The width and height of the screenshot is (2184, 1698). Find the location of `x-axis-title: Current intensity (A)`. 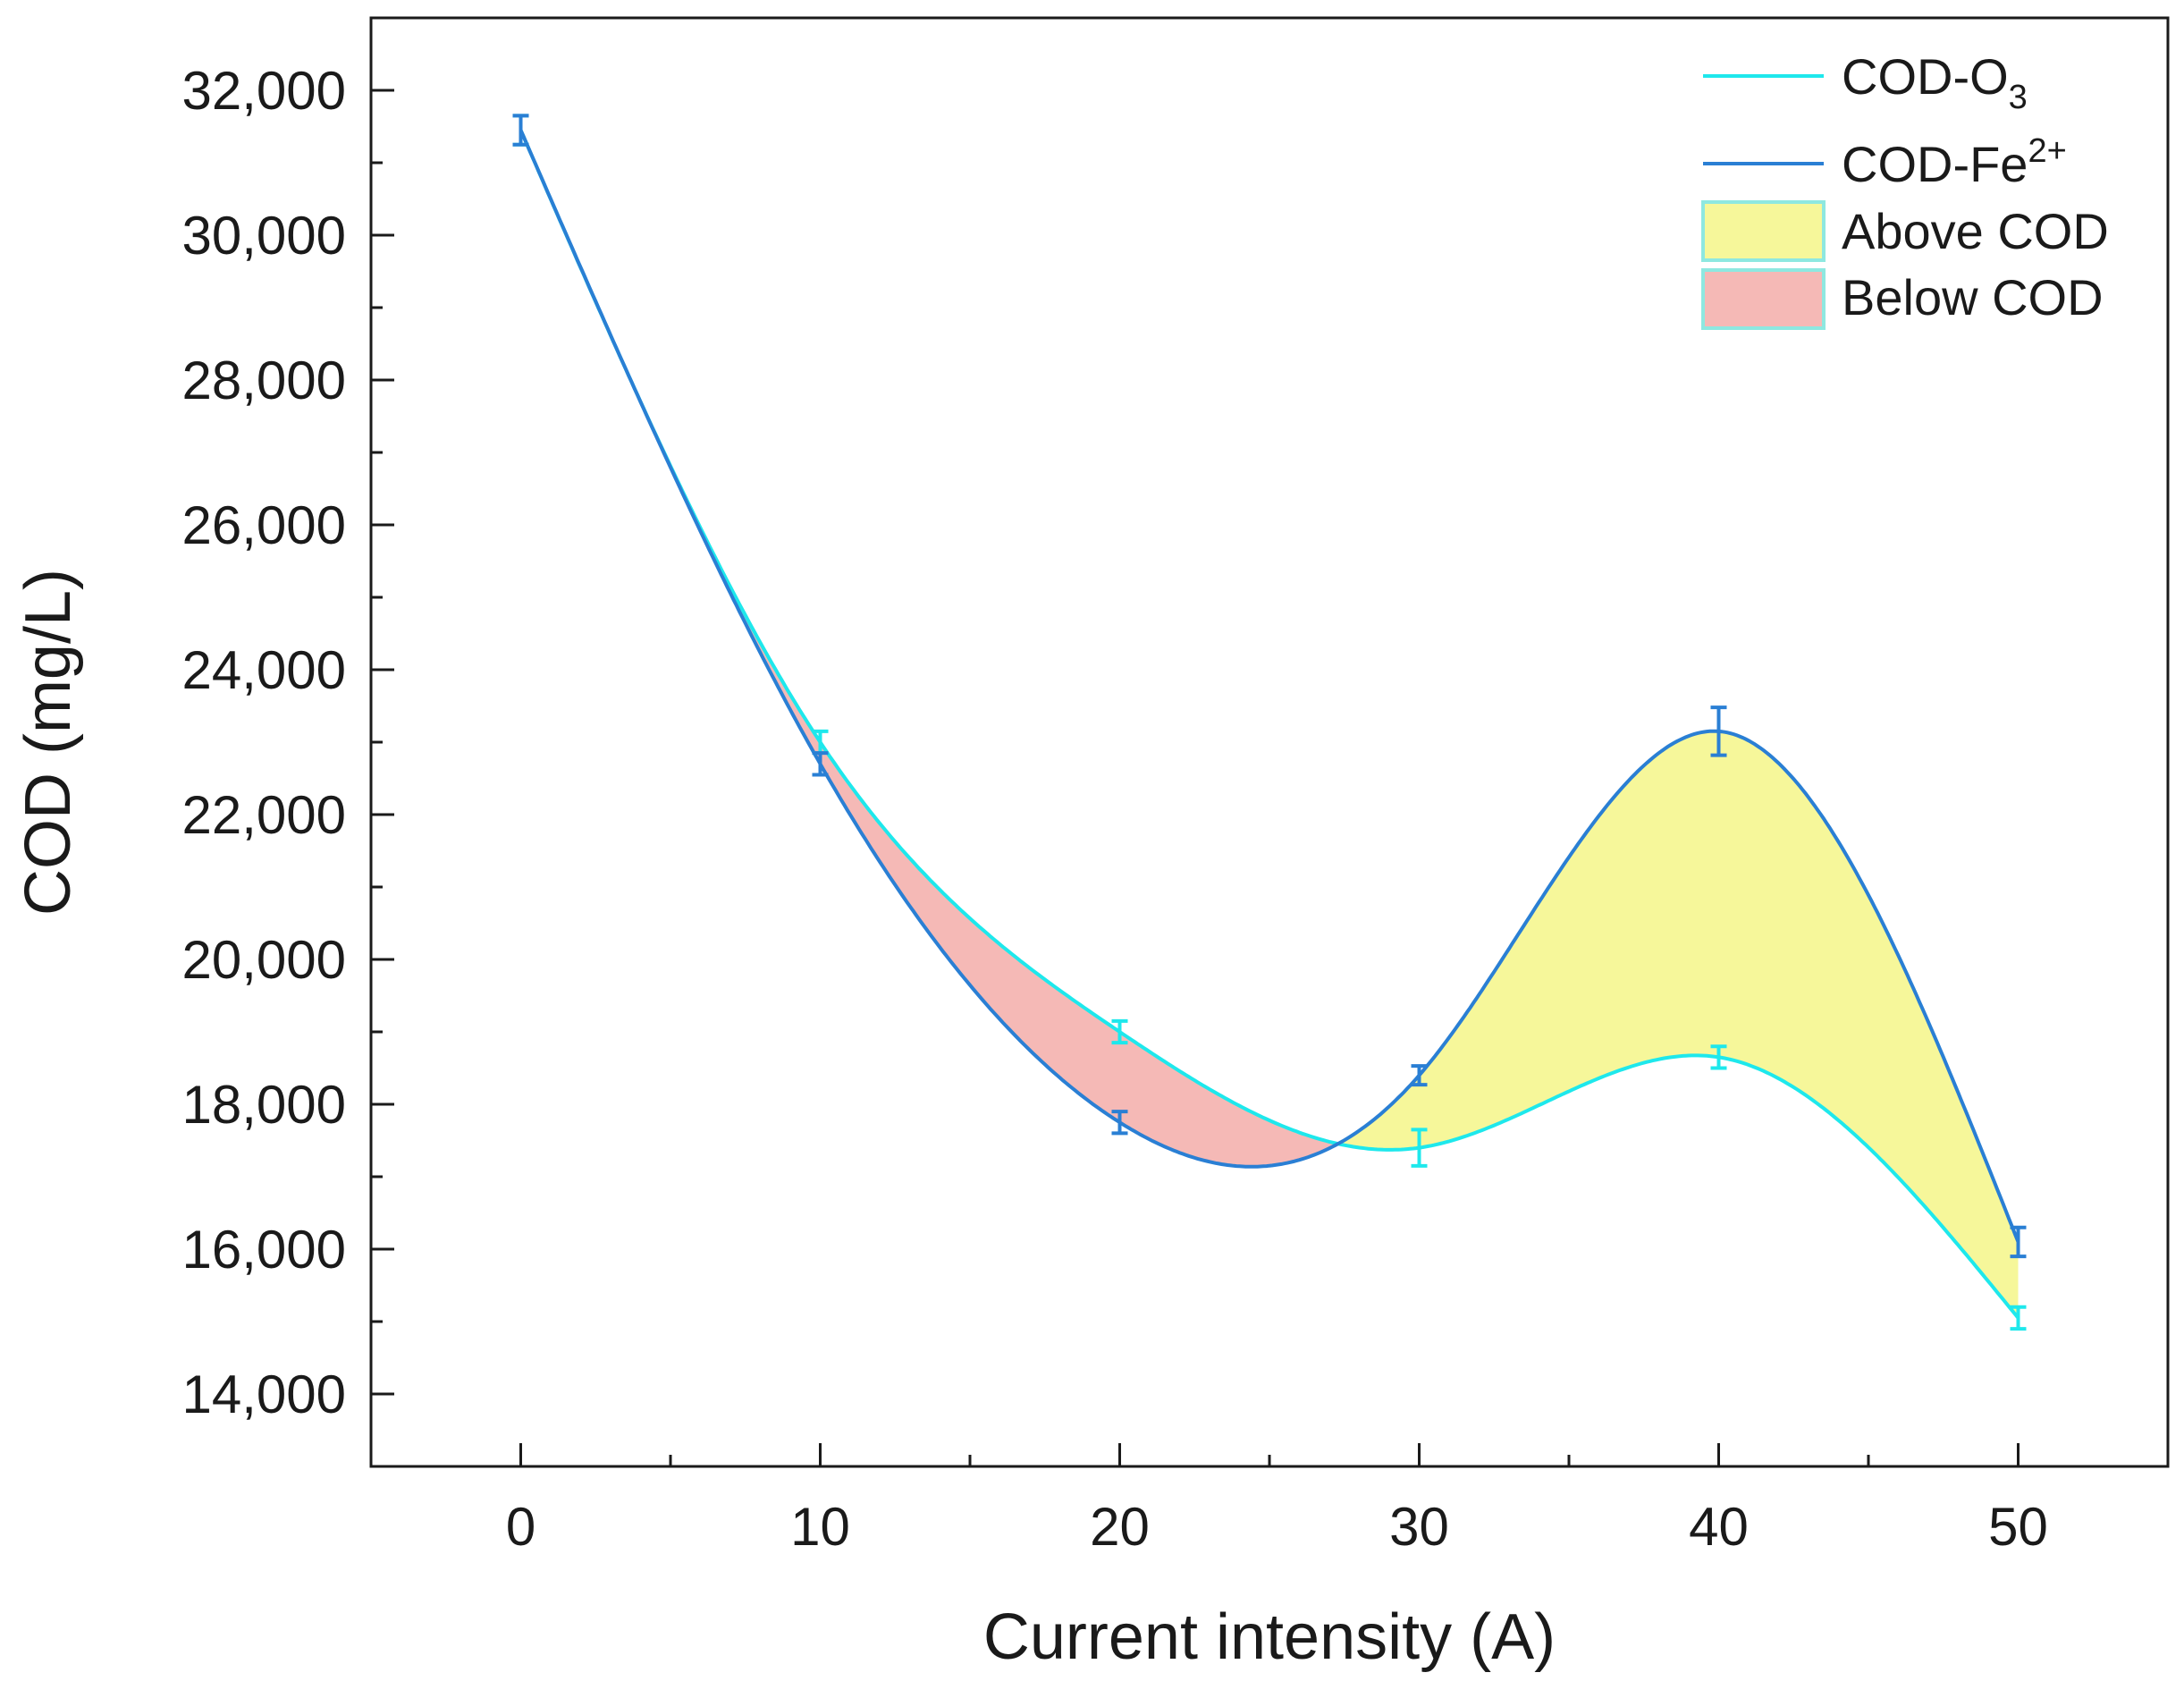

x-axis-title: Current intensity (A) is located at coordinates (1269, 1637).